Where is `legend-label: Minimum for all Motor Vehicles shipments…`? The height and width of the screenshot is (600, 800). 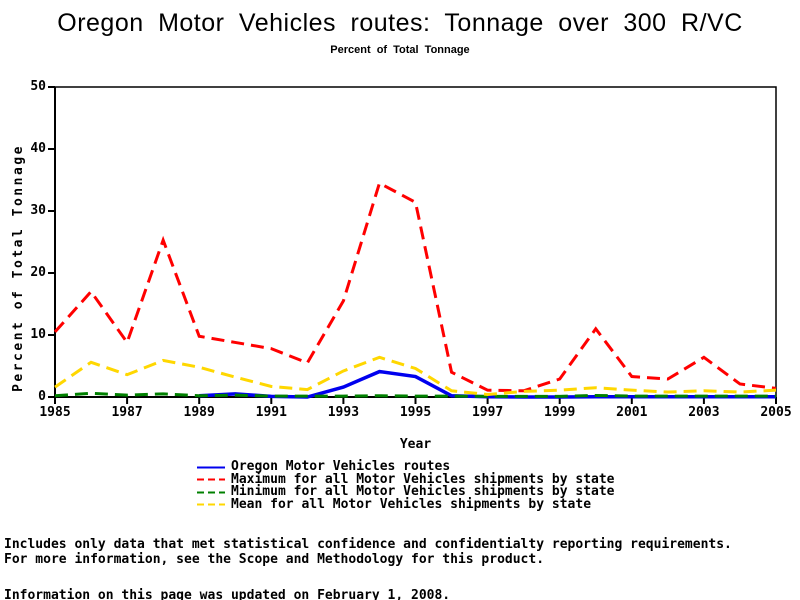 legend-label: Minimum for all Motor Vehicles shipments… is located at coordinates (423, 492).